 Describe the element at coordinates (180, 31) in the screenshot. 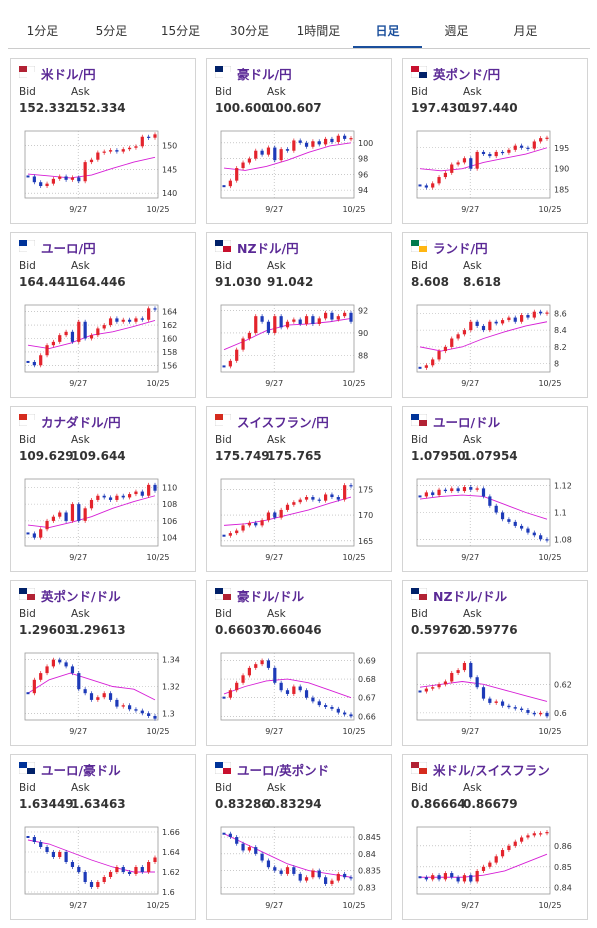

I see `tab: 15分足` at that location.